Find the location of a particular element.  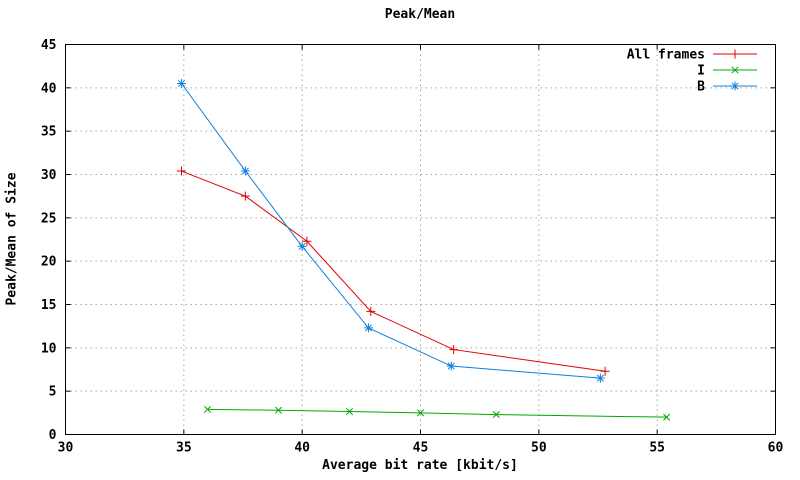

x-tick-label: 55 is located at coordinates (657, 448).